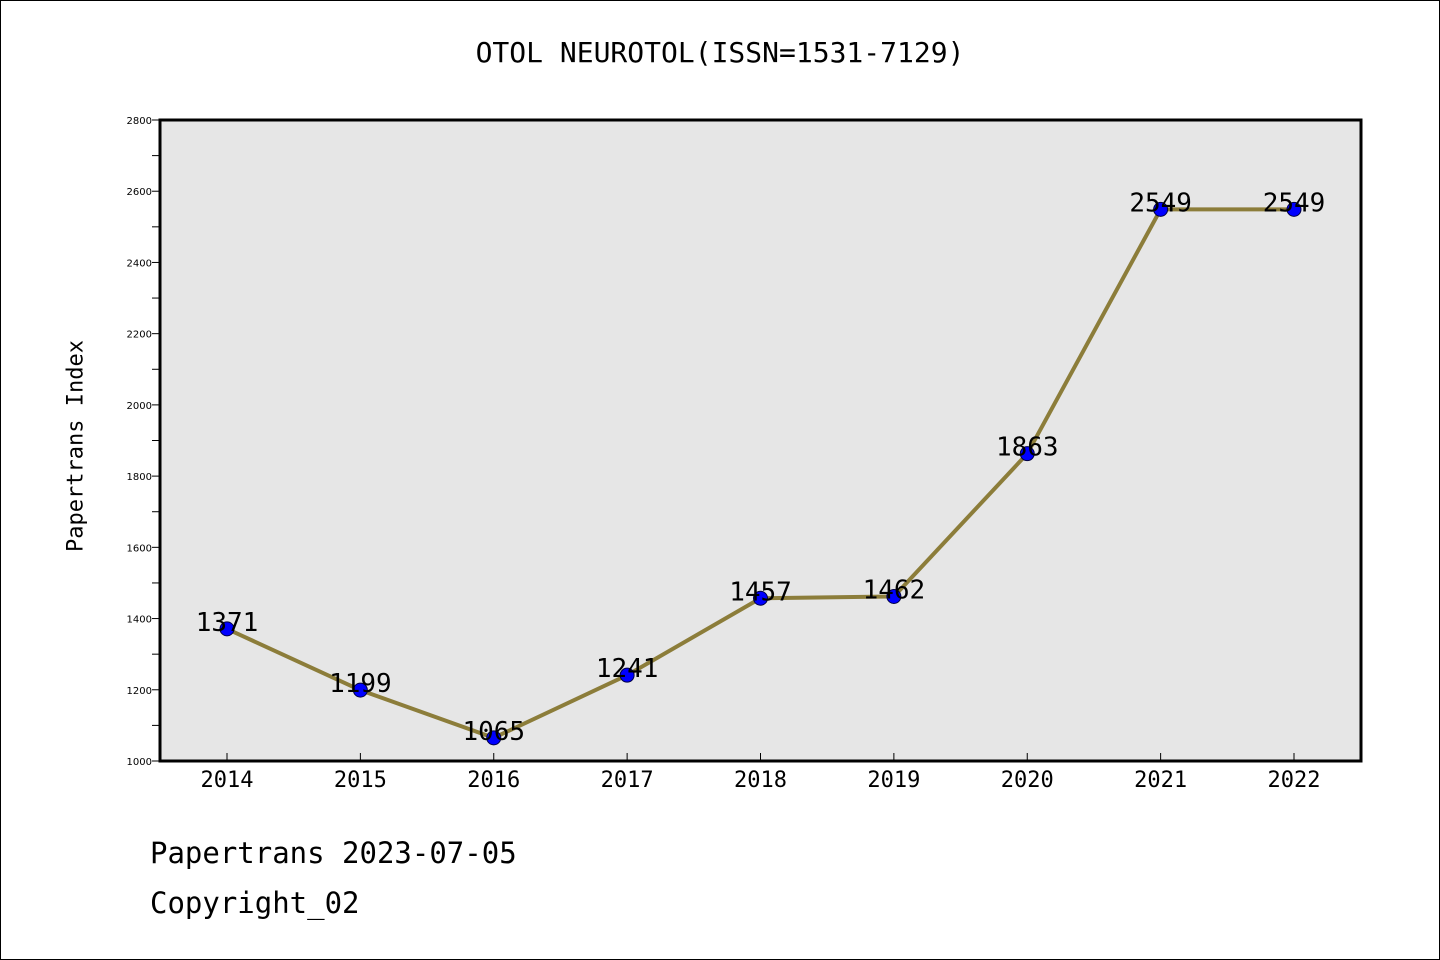 The height and width of the screenshot is (960, 1440). I want to click on y-tick-label-1000: 1000, so click(139, 762).